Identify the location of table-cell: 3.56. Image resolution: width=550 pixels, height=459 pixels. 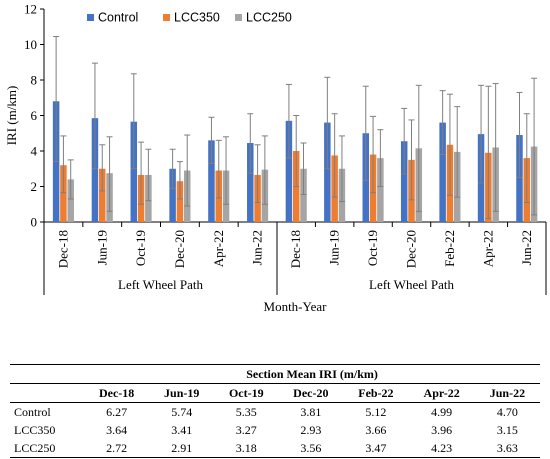
(311, 448).